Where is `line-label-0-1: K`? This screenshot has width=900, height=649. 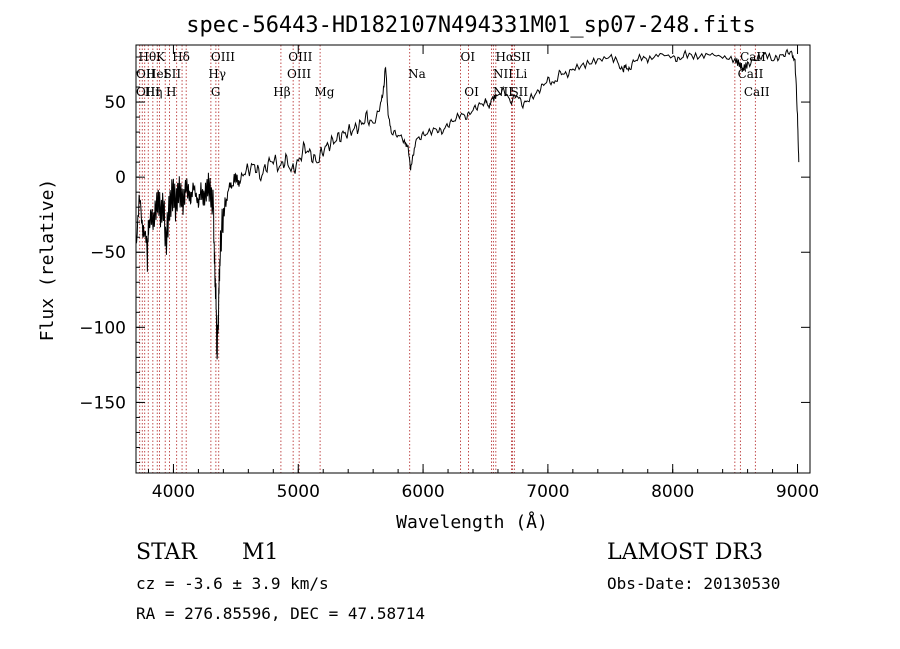
line-label-0-1: K is located at coordinates (161, 57).